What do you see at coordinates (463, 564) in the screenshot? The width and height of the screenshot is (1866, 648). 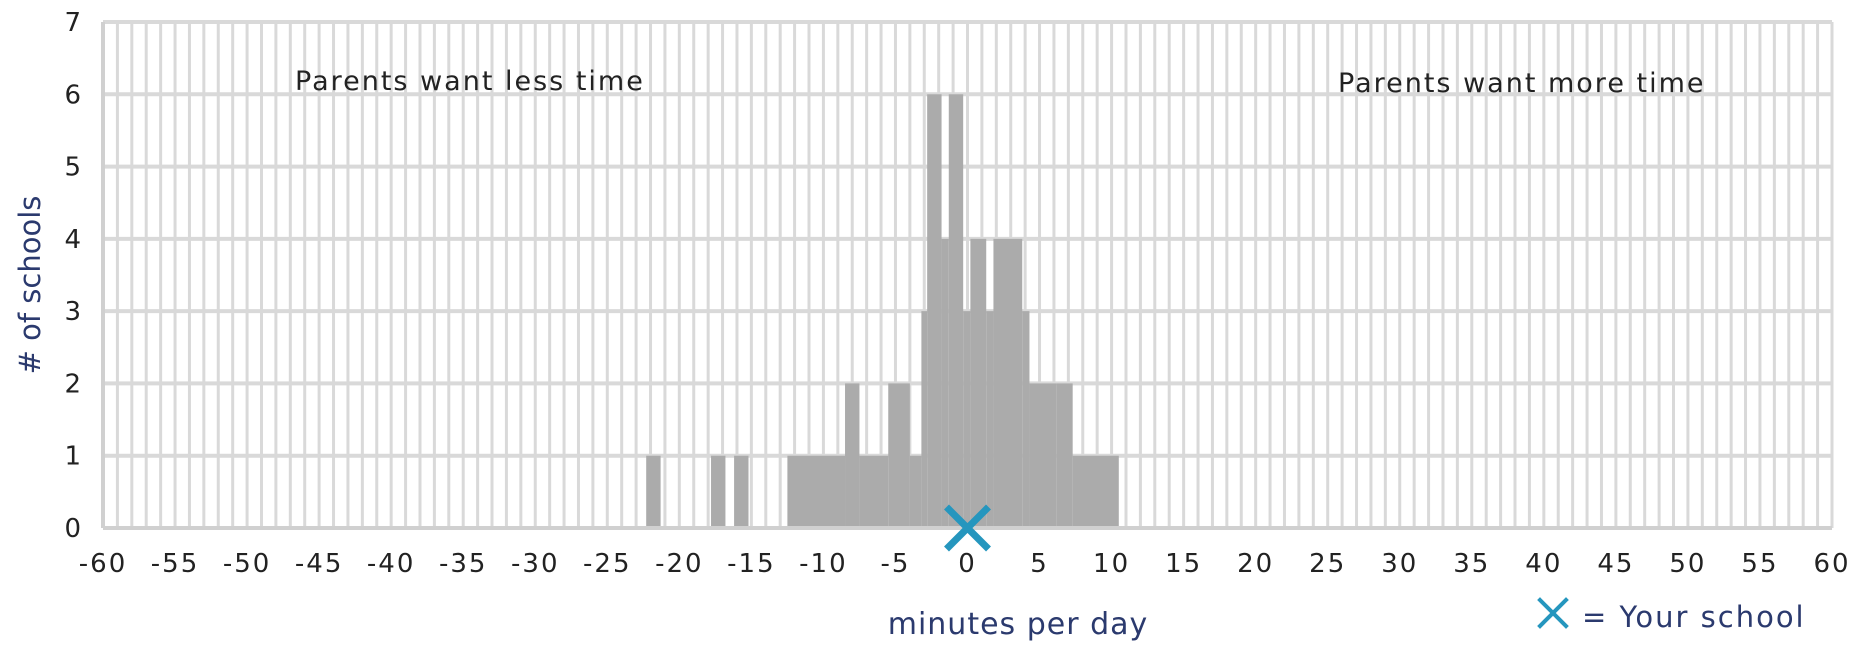 I see `x-tick-label: -35` at bounding box center [463, 564].